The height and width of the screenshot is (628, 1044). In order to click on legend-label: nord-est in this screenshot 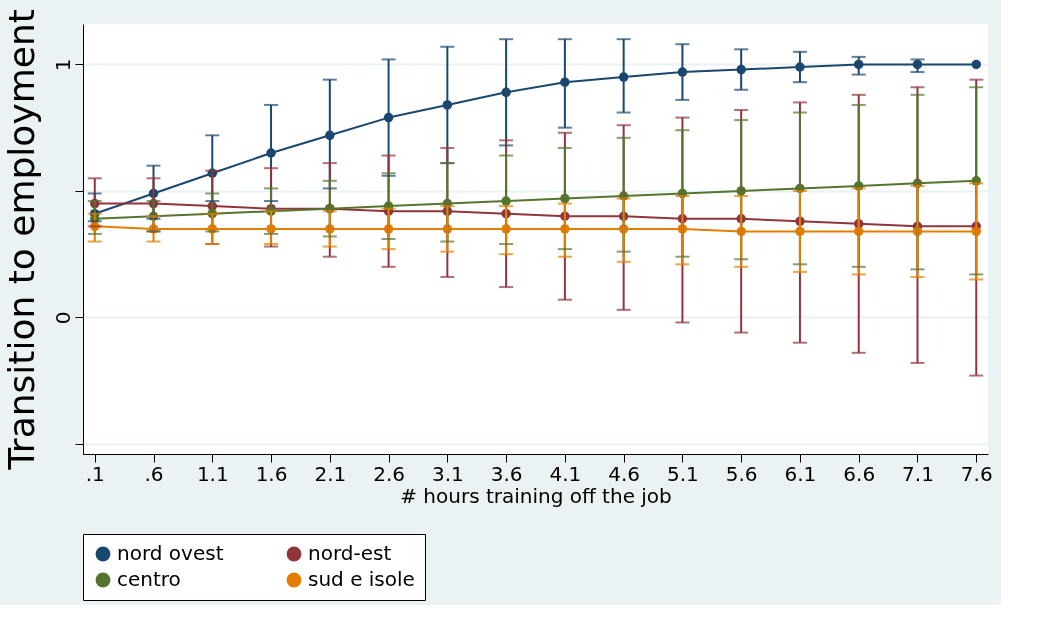, I will do `click(350, 553)`.